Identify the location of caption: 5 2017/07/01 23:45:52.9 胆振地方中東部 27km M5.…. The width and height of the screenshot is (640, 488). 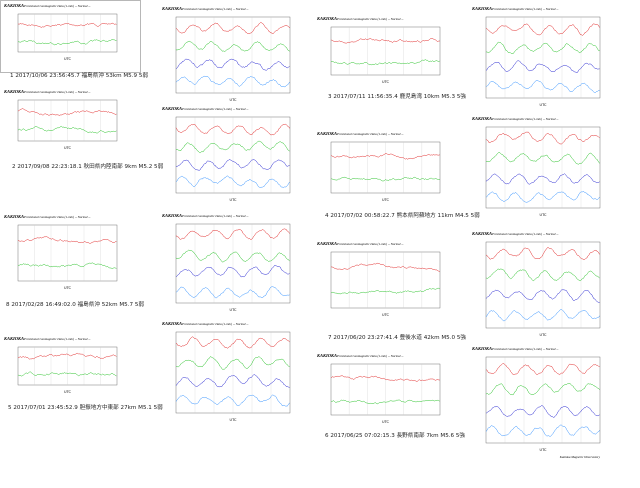
(85, 407).